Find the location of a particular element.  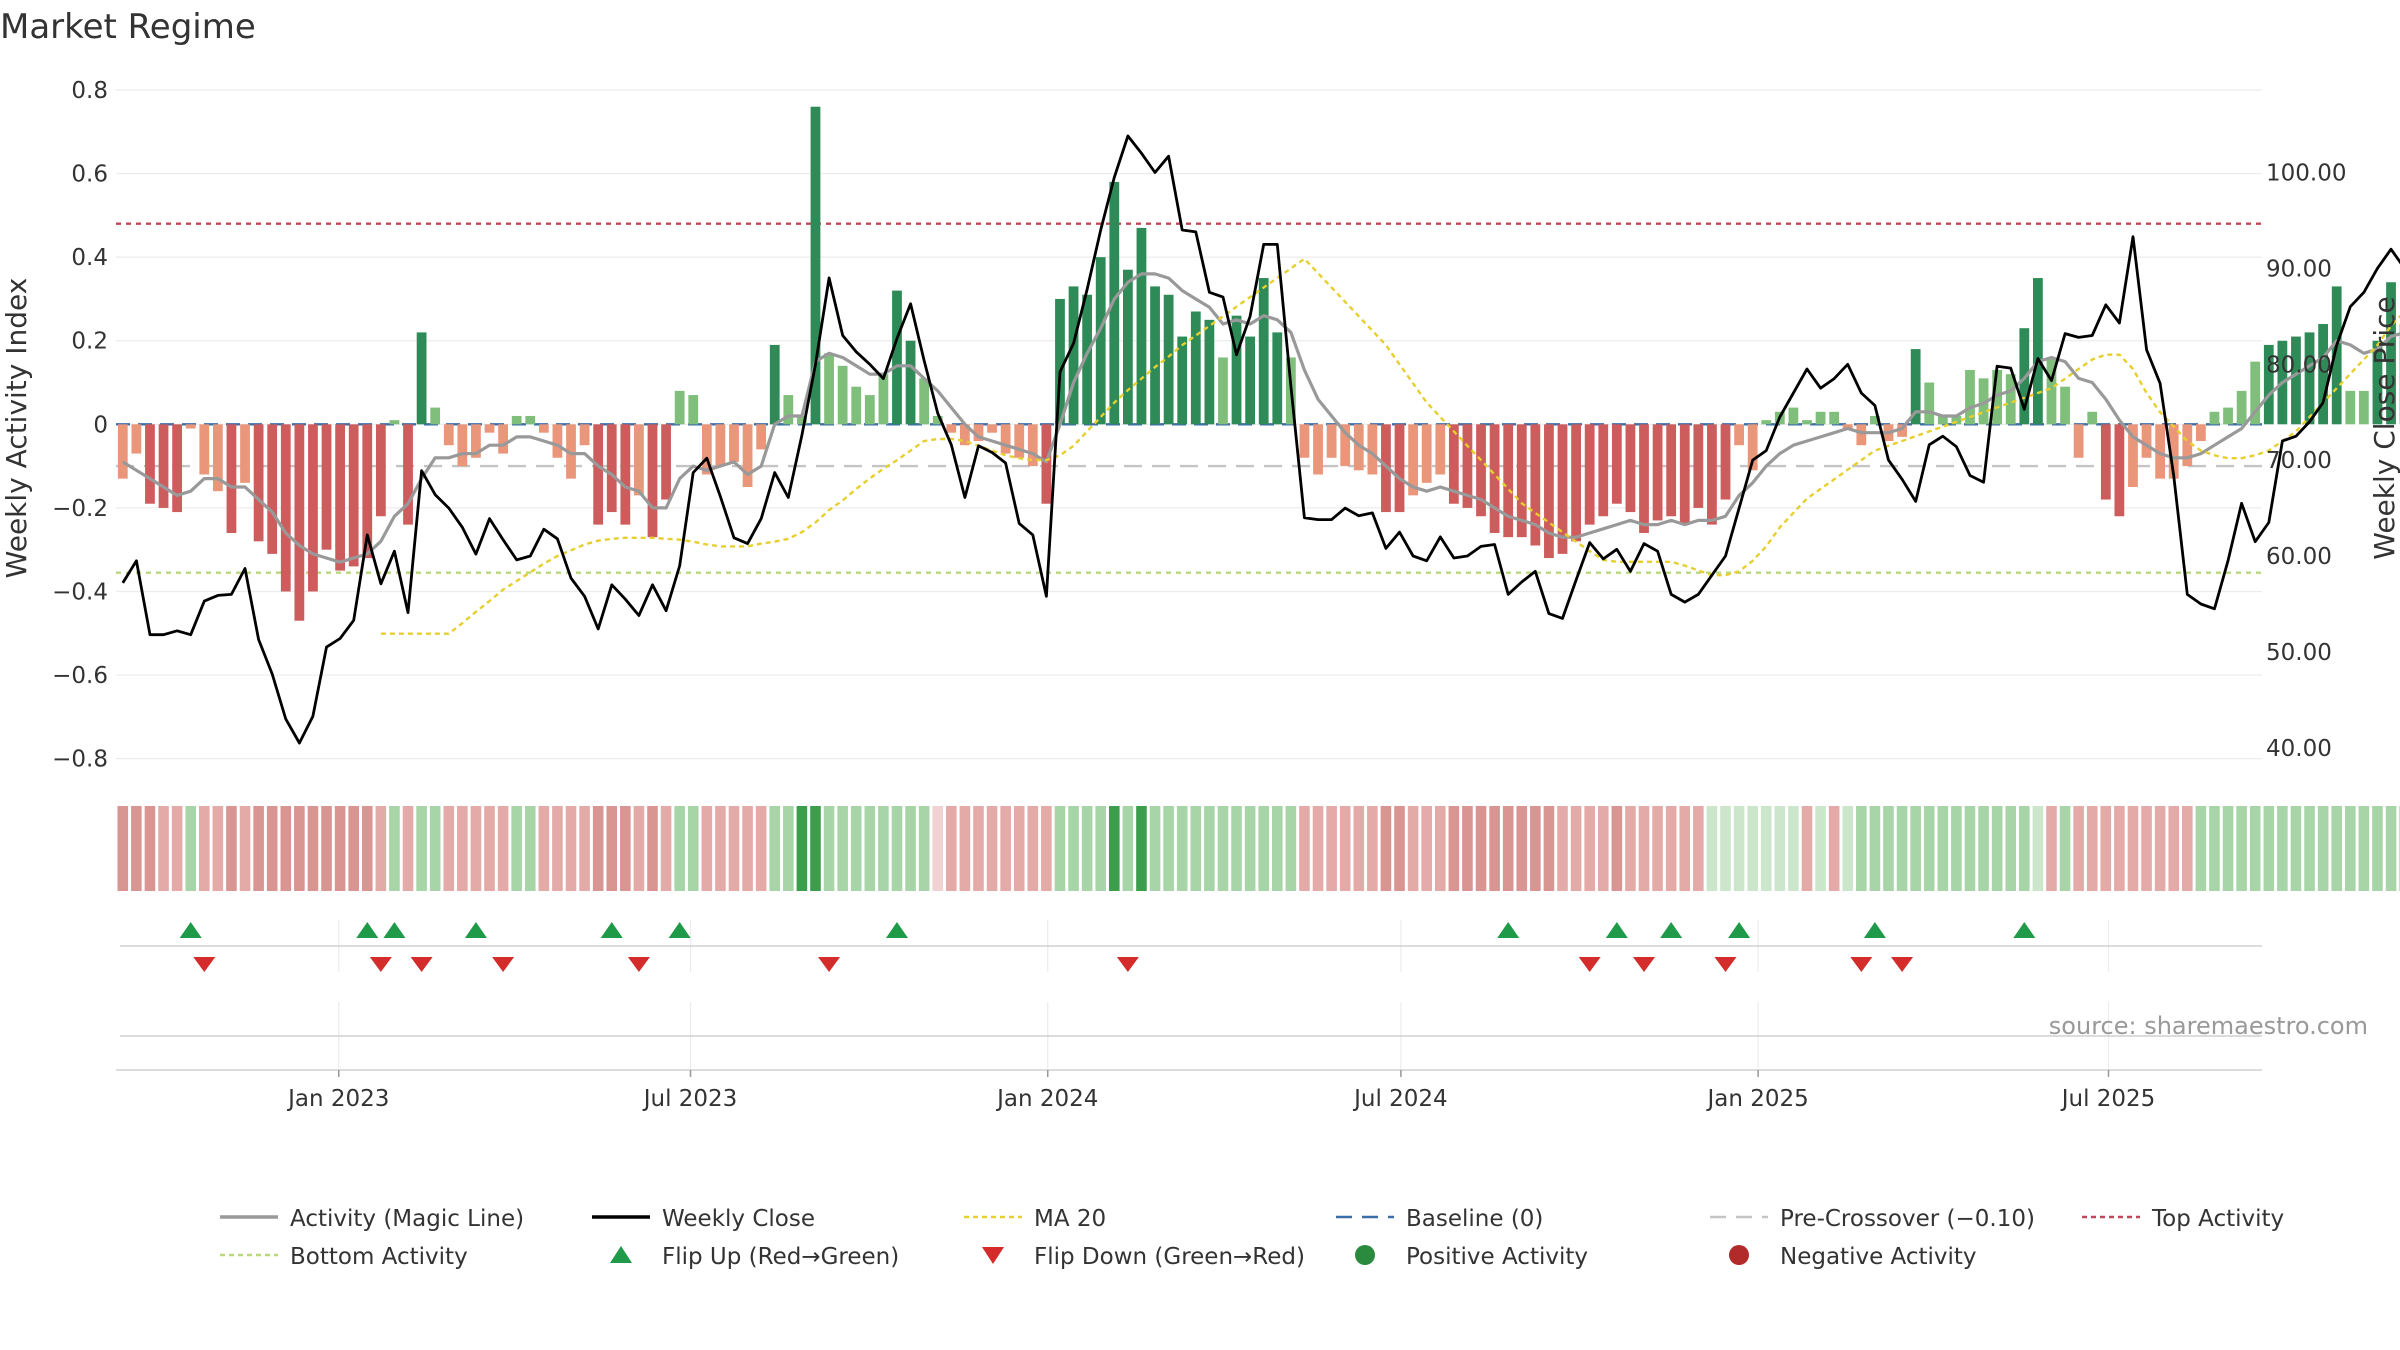

left-tick-label: −0.8 is located at coordinates (80, 760).